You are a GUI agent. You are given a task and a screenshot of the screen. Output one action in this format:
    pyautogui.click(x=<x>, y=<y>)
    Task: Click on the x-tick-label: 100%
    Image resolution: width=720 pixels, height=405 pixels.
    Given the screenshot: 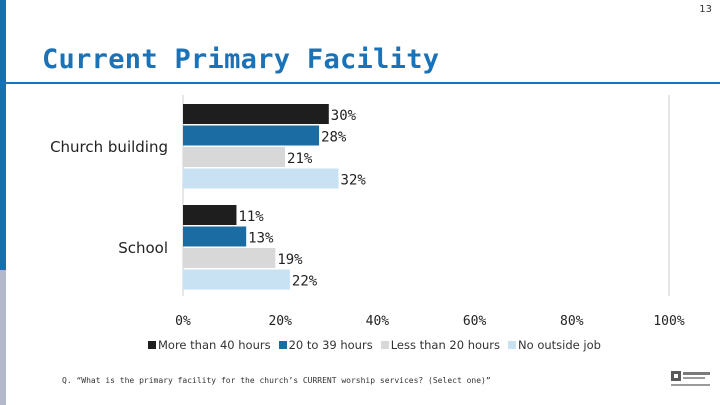 What is the action you would take?
    pyautogui.click(x=668, y=321)
    